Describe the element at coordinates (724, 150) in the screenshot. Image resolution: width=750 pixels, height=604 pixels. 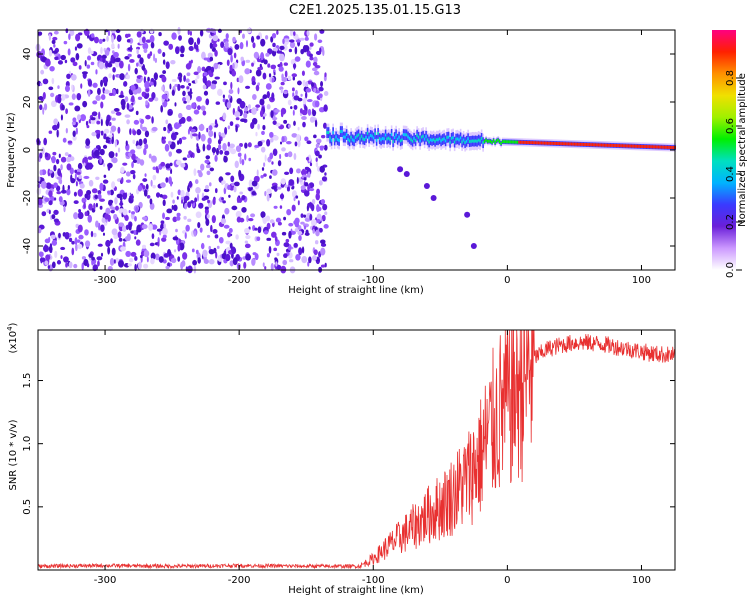
I see `colorbar-gradient` at that location.